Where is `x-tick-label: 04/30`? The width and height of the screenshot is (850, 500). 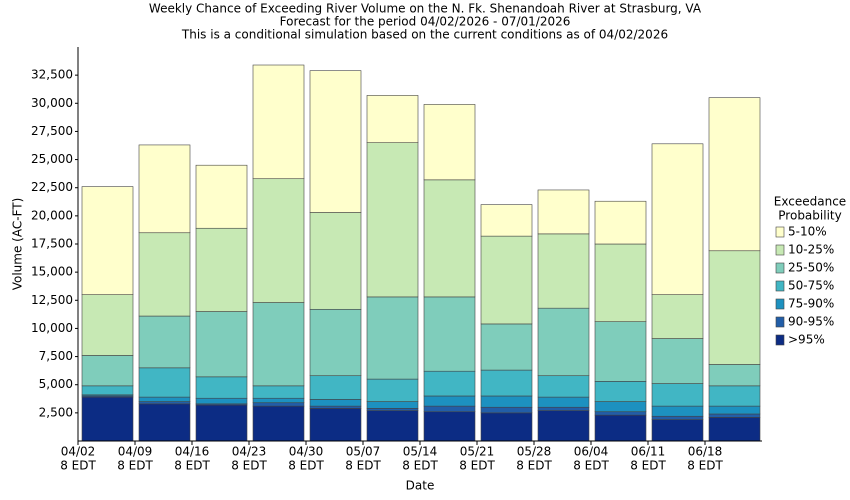 x-tick-label: 04/30 is located at coordinates (306, 452).